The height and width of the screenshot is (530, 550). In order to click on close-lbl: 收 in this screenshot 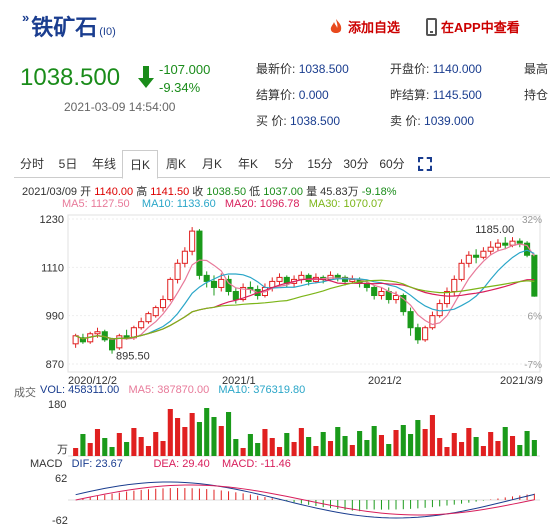, I will do `click(198, 192)`.